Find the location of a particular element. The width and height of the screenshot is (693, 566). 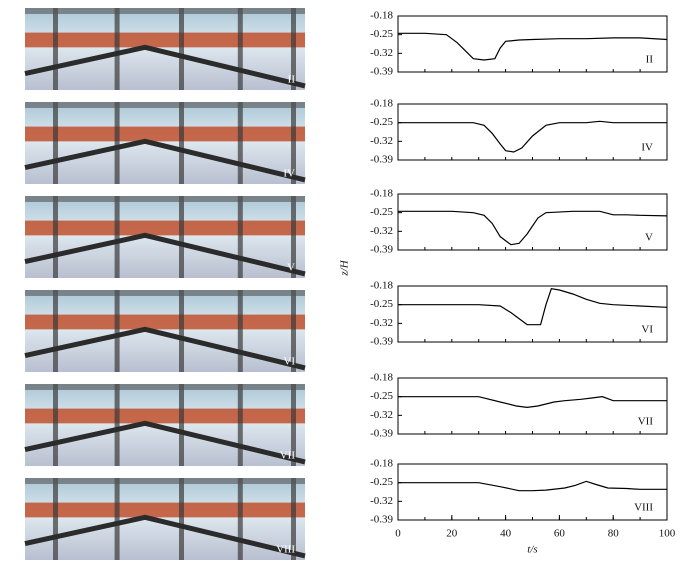

panel-label: VIII is located at coordinates (643, 508).